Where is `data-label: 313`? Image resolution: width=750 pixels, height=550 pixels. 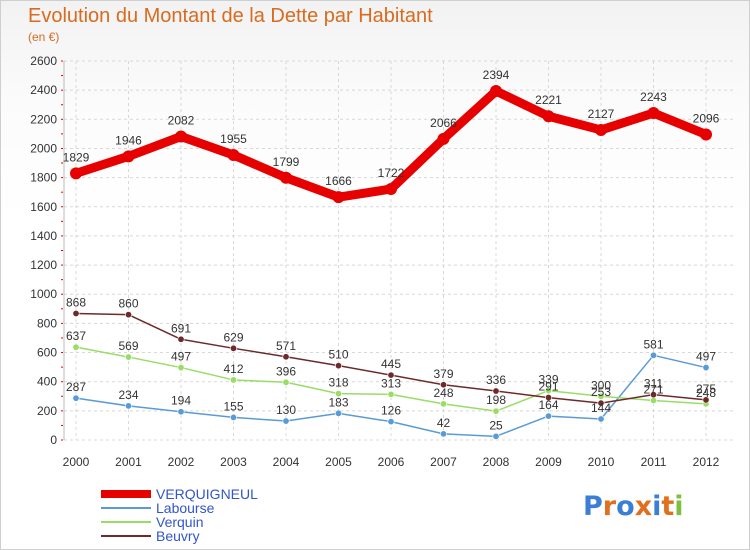
data-label: 313 is located at coordinates (391, 383).